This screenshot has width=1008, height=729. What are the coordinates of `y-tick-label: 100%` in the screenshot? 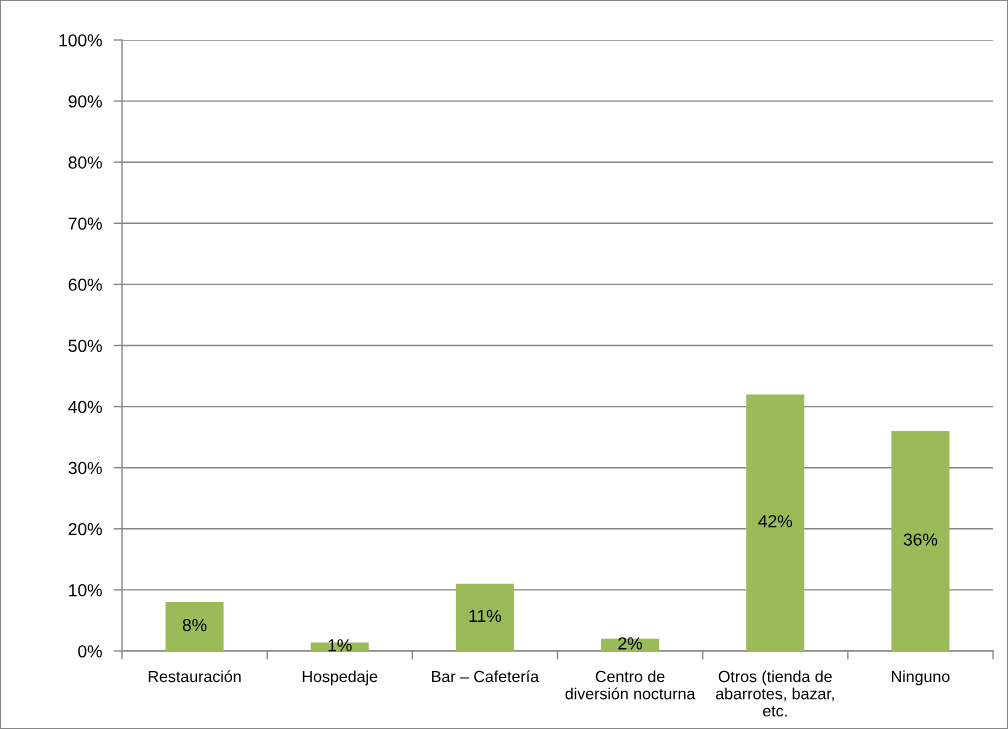 It's located at (80, 40).